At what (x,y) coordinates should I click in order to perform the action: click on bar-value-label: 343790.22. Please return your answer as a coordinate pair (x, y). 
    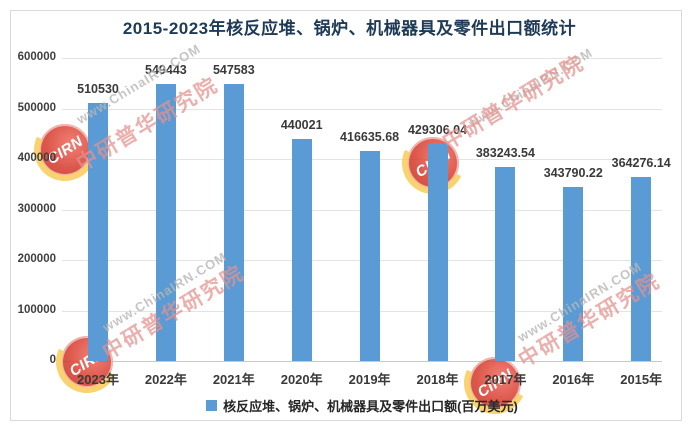
    Looking at the image, I should click on (573, 173).